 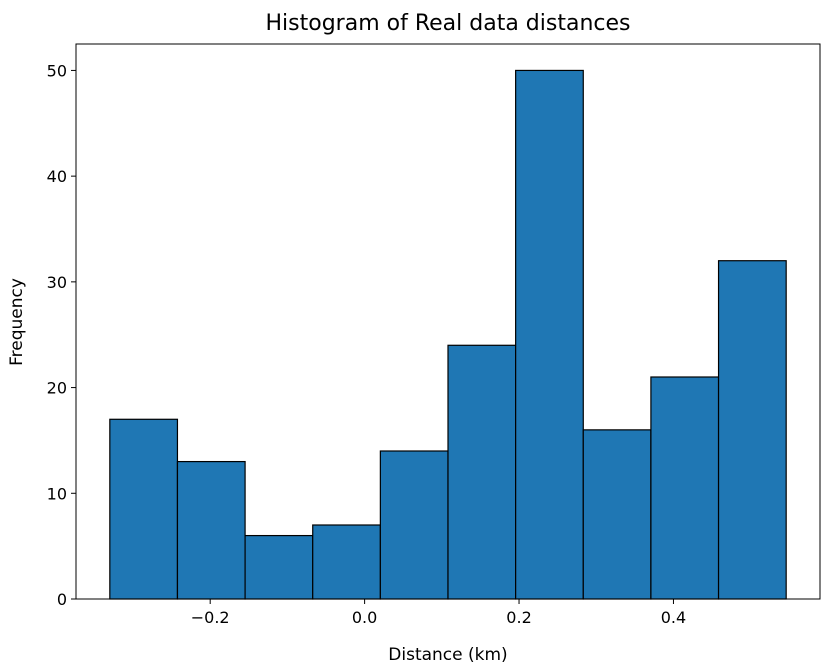 What do you see at coordinates (57, 388) in the screenshot?
I see `y-tick-label-2: 20` at bounding box center [57, 388].